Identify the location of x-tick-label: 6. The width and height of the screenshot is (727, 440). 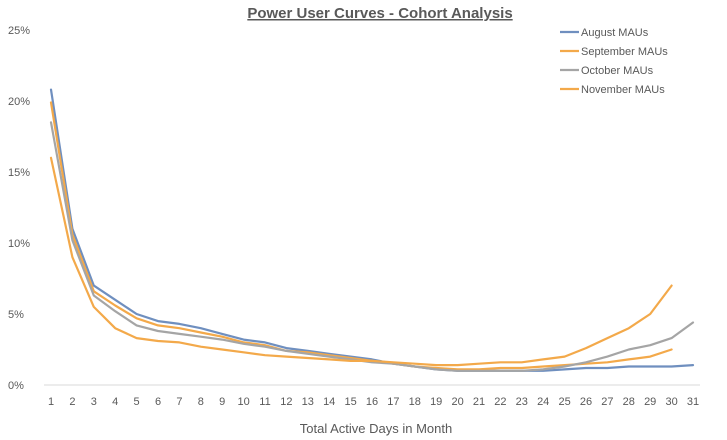
(158, 402).